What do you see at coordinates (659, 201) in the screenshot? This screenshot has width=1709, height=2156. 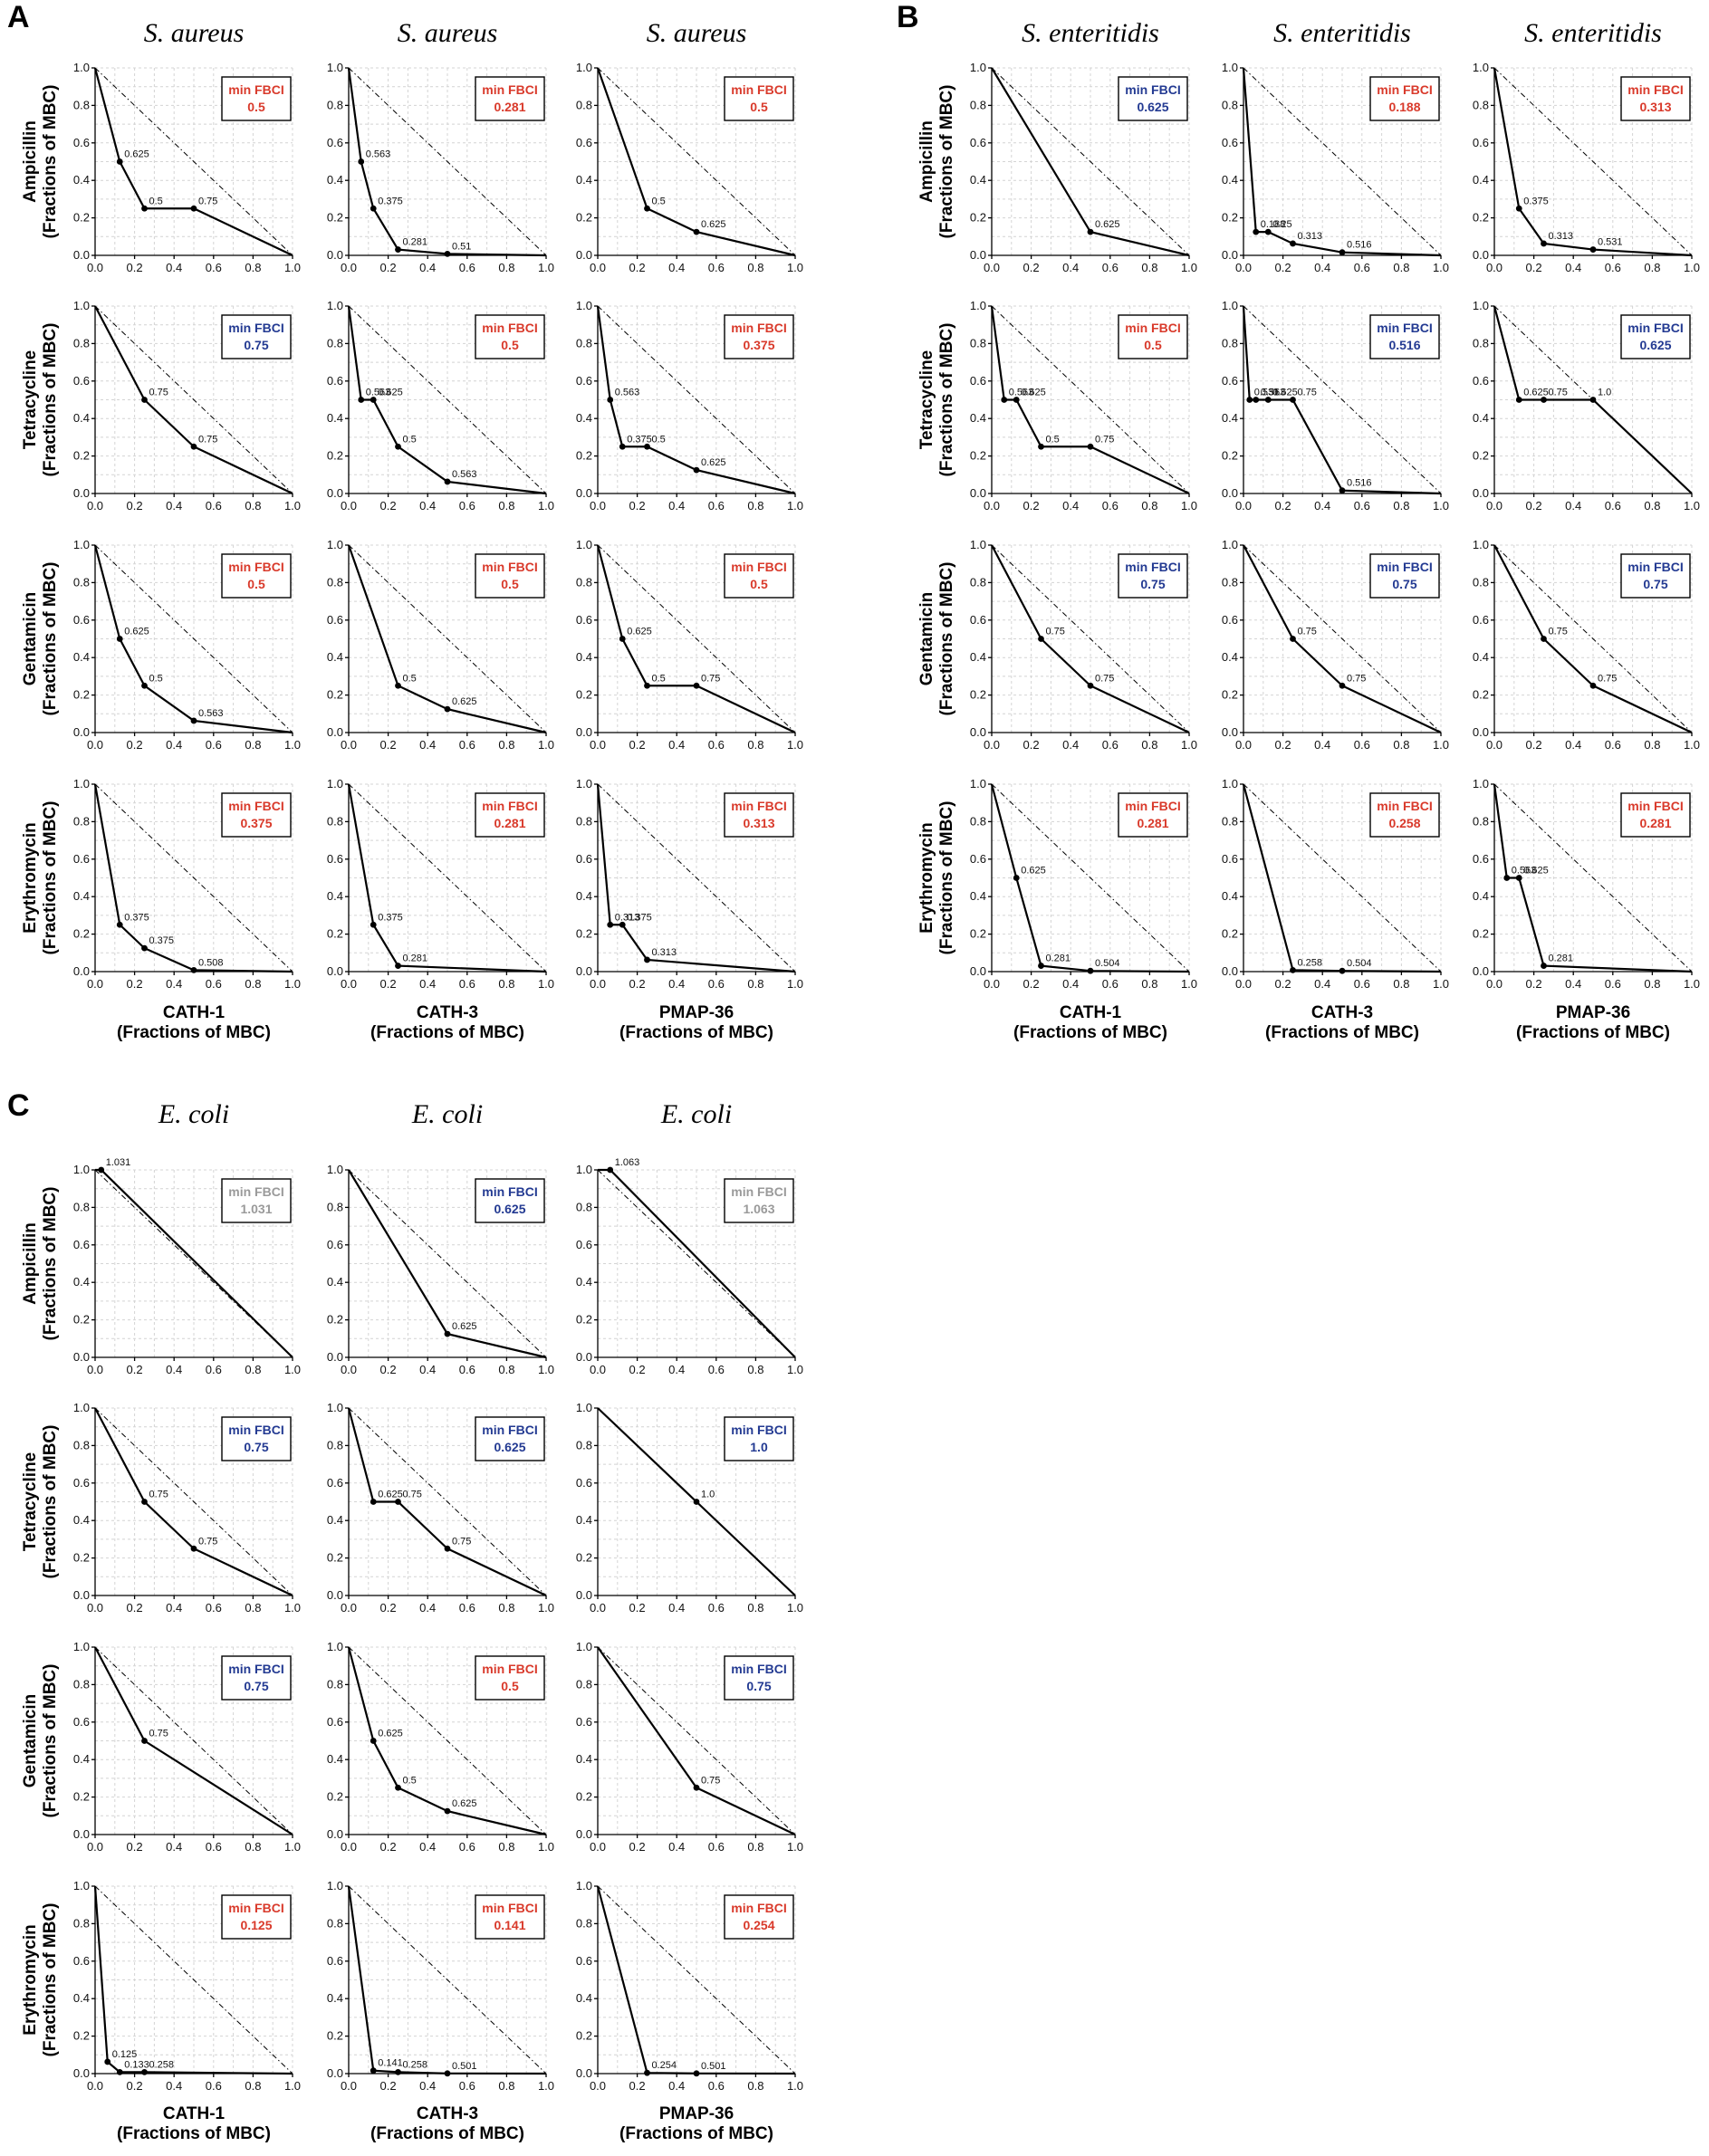 I see `fbci-point-label: 0.5` at bounding box center [659, 201].